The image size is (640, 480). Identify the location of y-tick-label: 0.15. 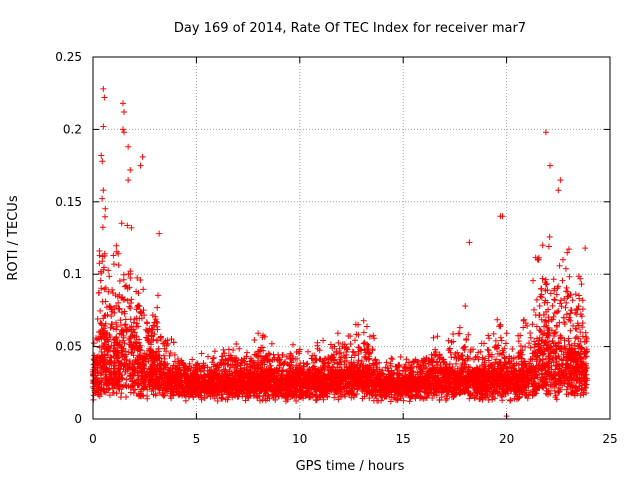
(68, 202).